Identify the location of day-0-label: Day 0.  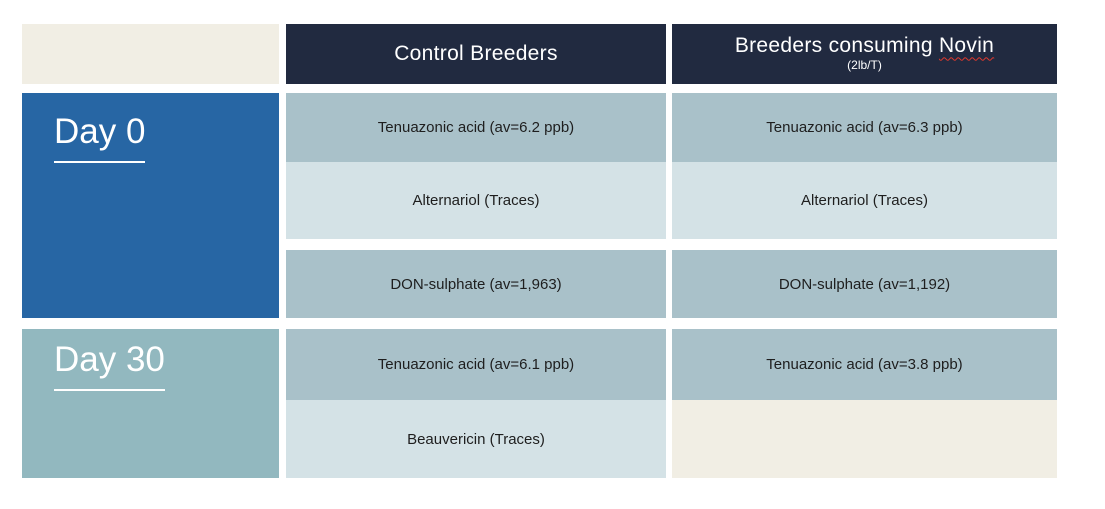
(100, 137).